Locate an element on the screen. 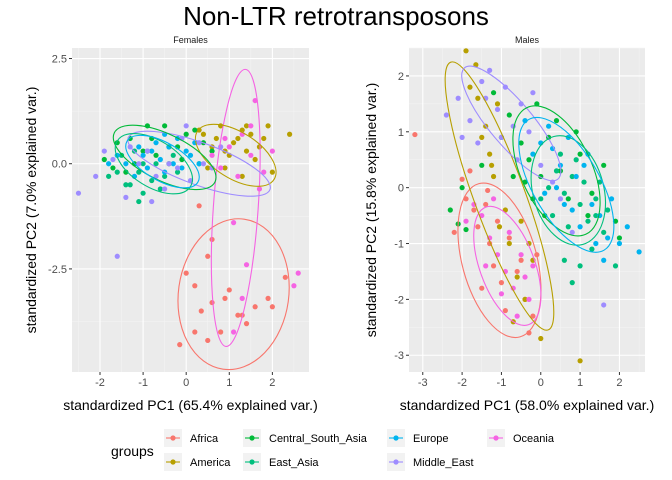  ellipse-africa is located at coordinates (233, 294).